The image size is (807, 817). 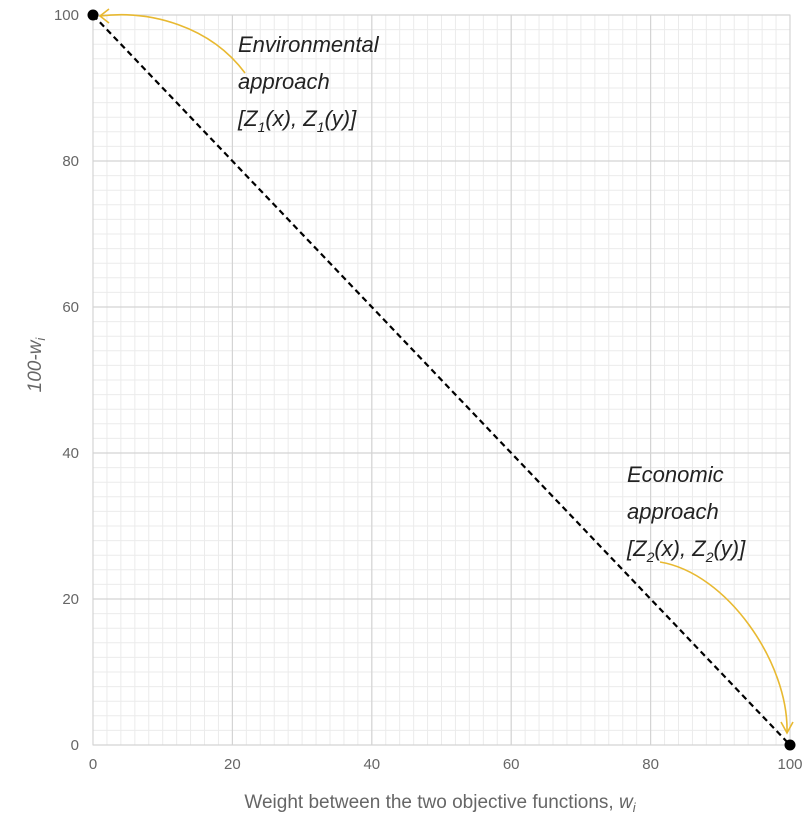 I want to click on environmental-label-line1: Environmental, so click(x=309, y=44).